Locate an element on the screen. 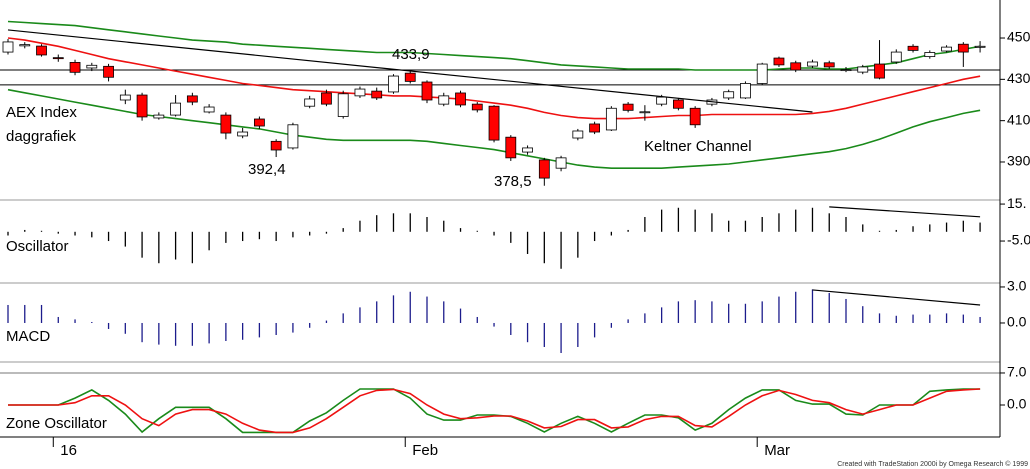  y-tick-label: 3.0 is located at coordinates (1017, 286).